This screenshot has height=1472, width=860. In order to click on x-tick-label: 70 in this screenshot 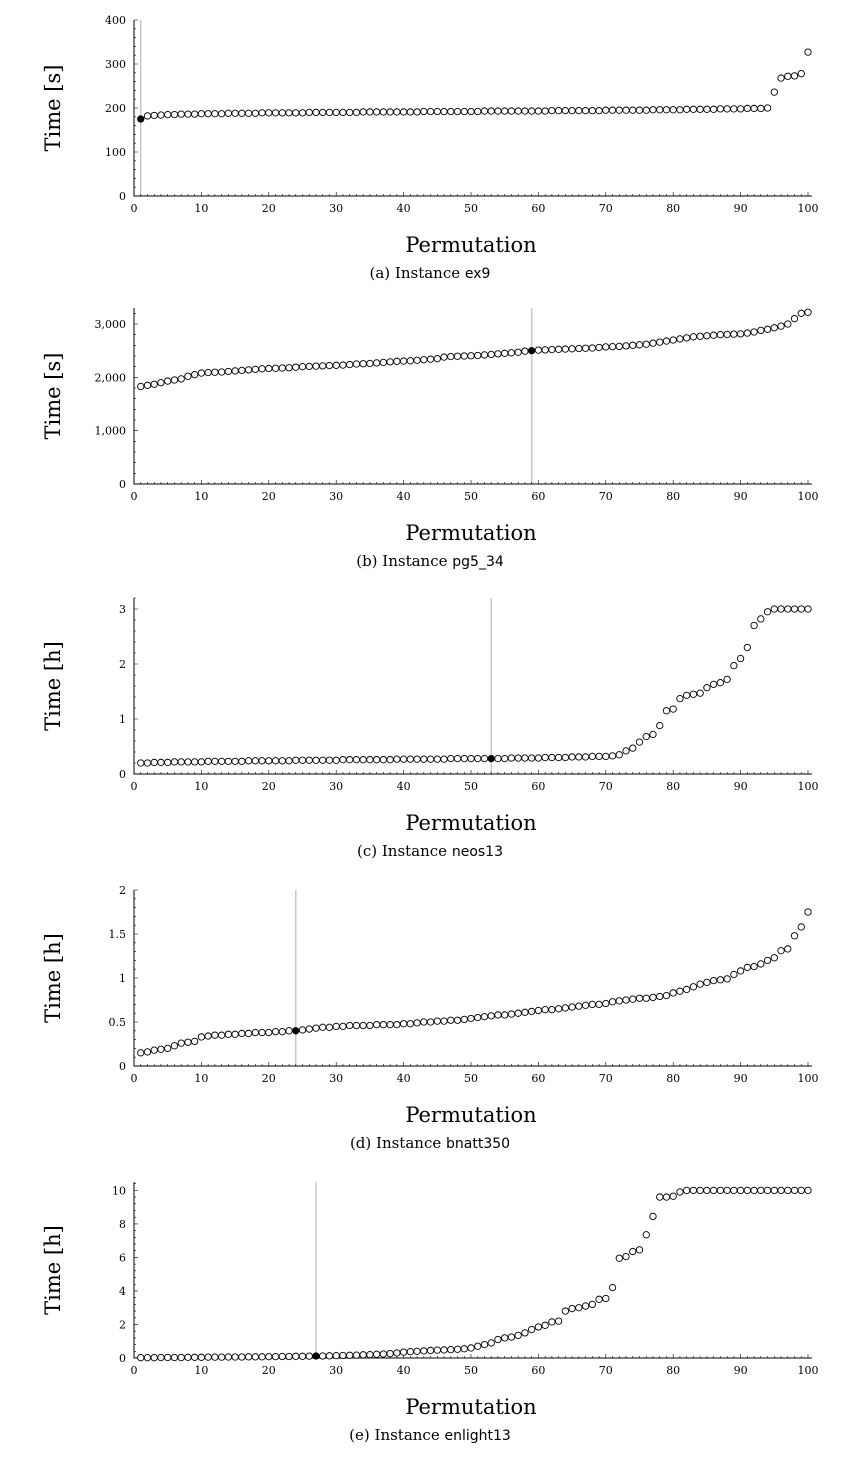, I will do `click(606, 786)`.